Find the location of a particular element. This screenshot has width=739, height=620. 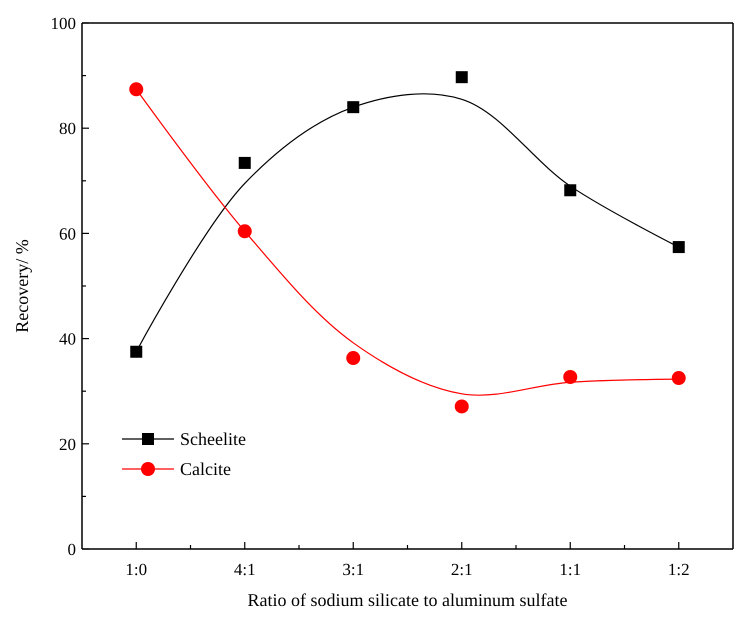

legend-label: Calcite is located at coordinates (205, 469).